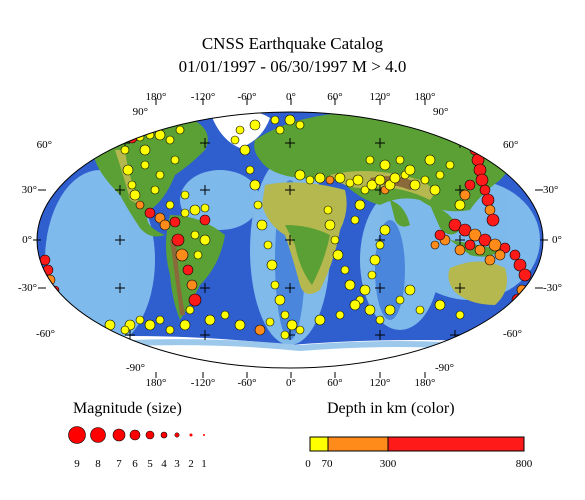 Image resolution: width=585 pixels, height=500 pixels. What do you see at coordinates (444, 368) in the screenshot?
I see `right-lat-label: -90°` at bounding box center [444, 368].